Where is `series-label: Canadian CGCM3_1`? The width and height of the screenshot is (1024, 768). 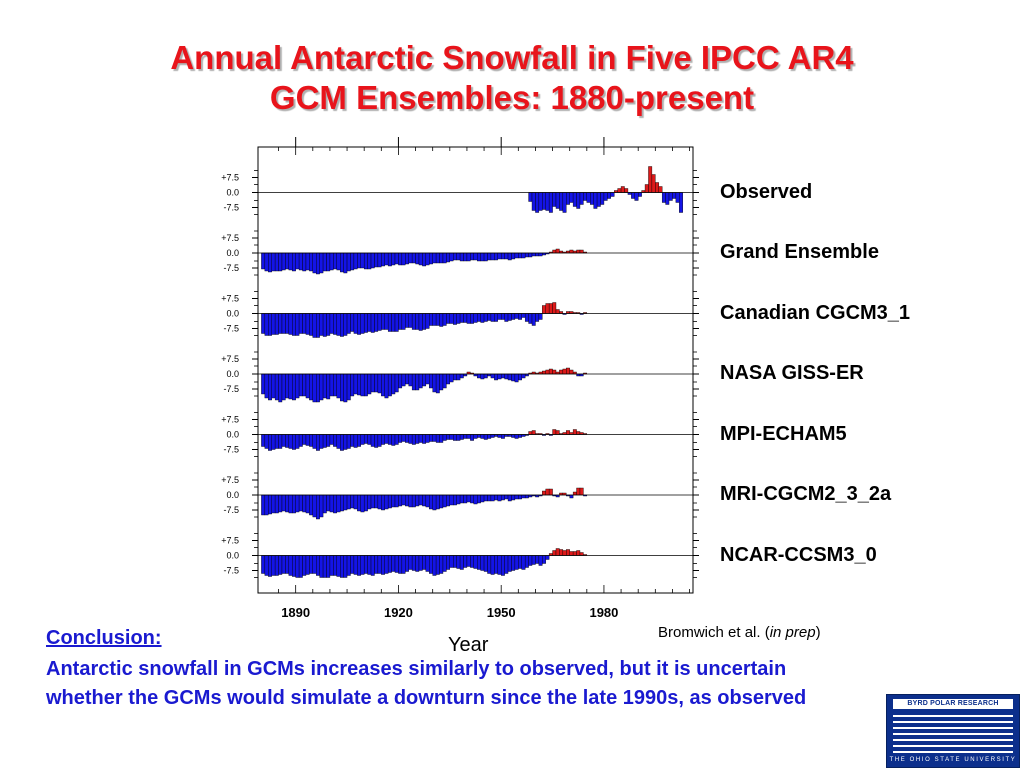 series-label: Canadian CGCM3_1 is located at coordinates (815, 312).